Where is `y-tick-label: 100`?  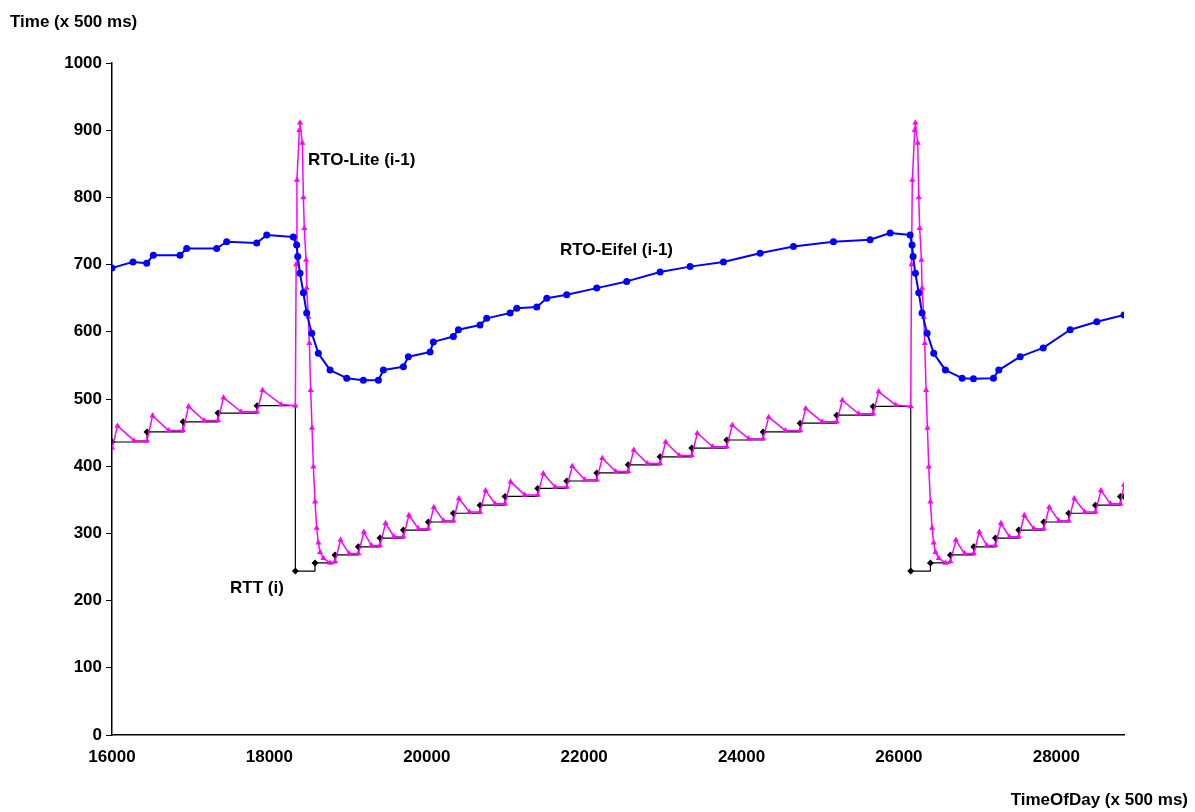
y-tick-label: 100 is located at coordinates (87, 667).